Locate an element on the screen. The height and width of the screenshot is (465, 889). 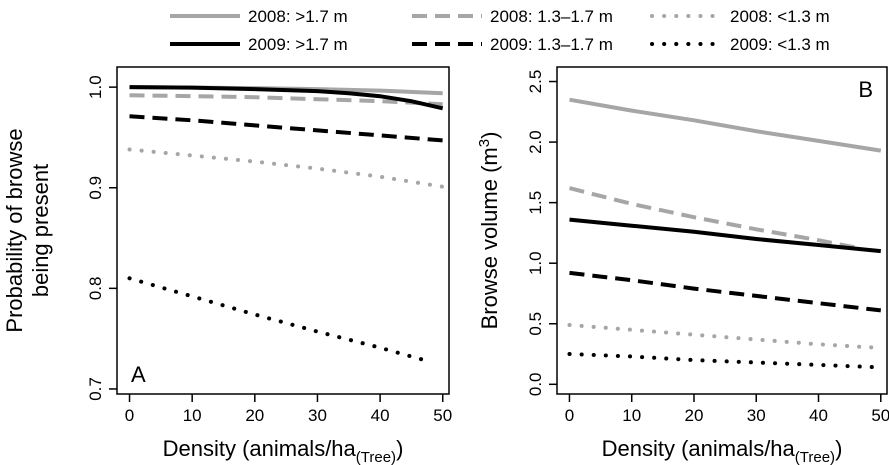
legend-label-2008-1-7-m: 2008: >1.7 m is located at coordinates (298, 16).